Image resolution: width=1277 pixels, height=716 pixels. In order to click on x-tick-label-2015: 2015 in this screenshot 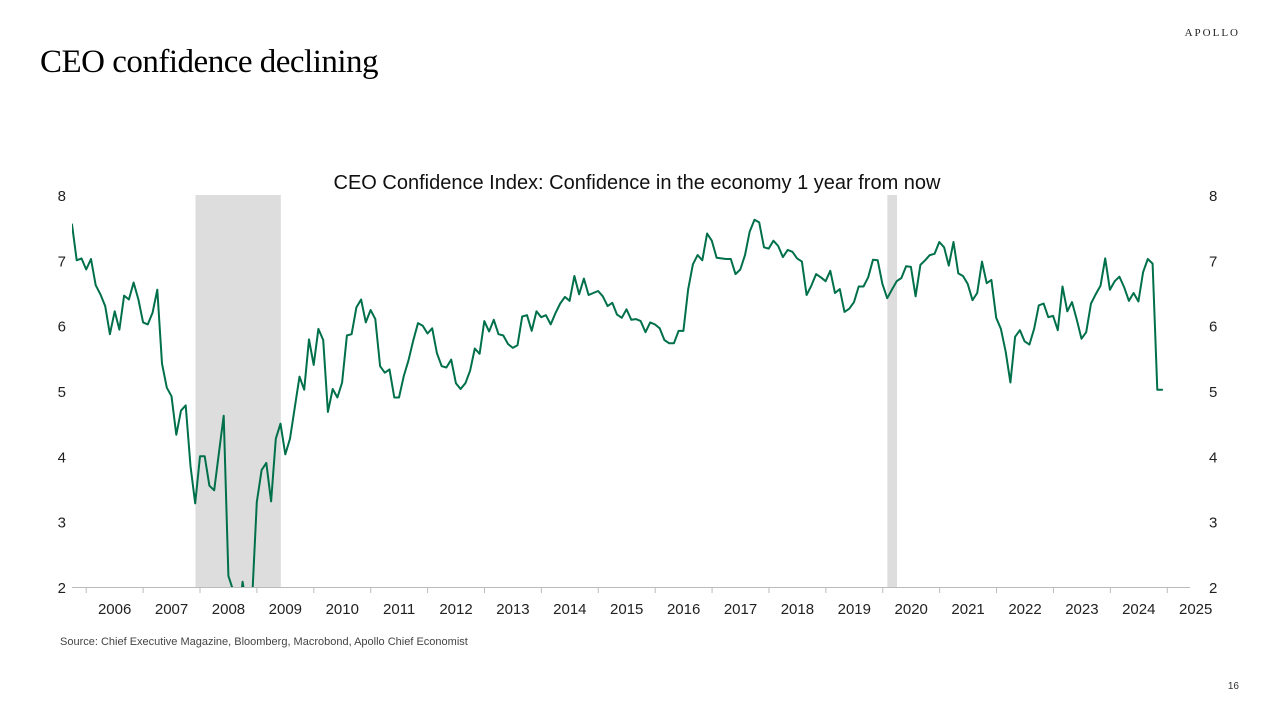, I will do `click(626, 609)`.